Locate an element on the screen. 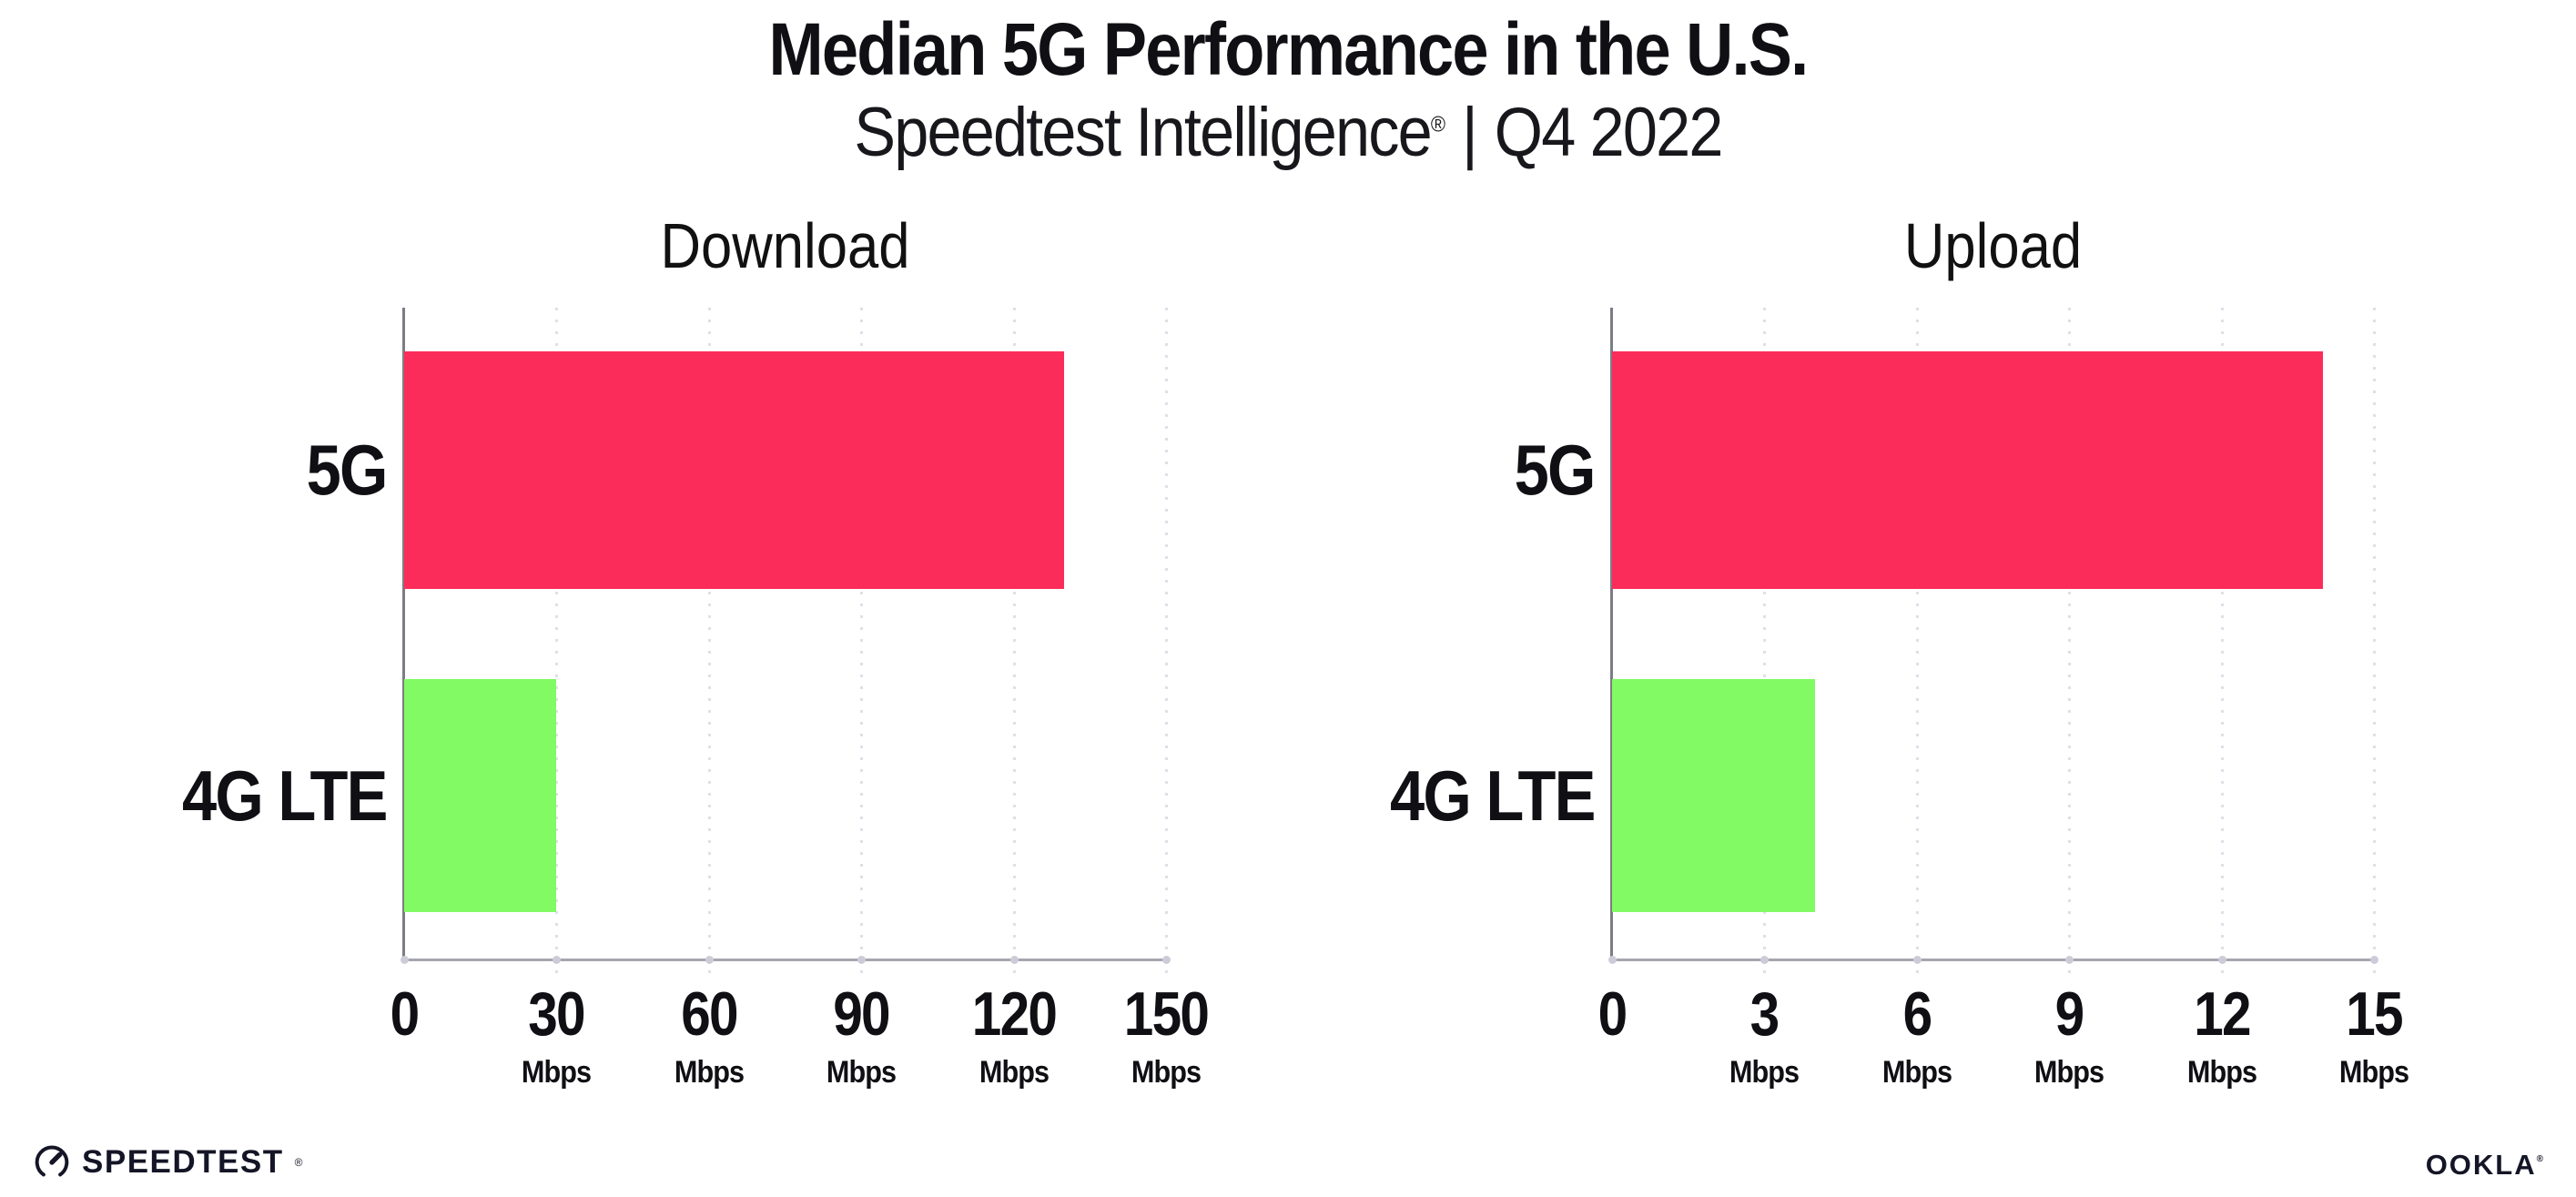 The image size is (2576, 1197). chart-title: Download is located at coordinates (785, 246).